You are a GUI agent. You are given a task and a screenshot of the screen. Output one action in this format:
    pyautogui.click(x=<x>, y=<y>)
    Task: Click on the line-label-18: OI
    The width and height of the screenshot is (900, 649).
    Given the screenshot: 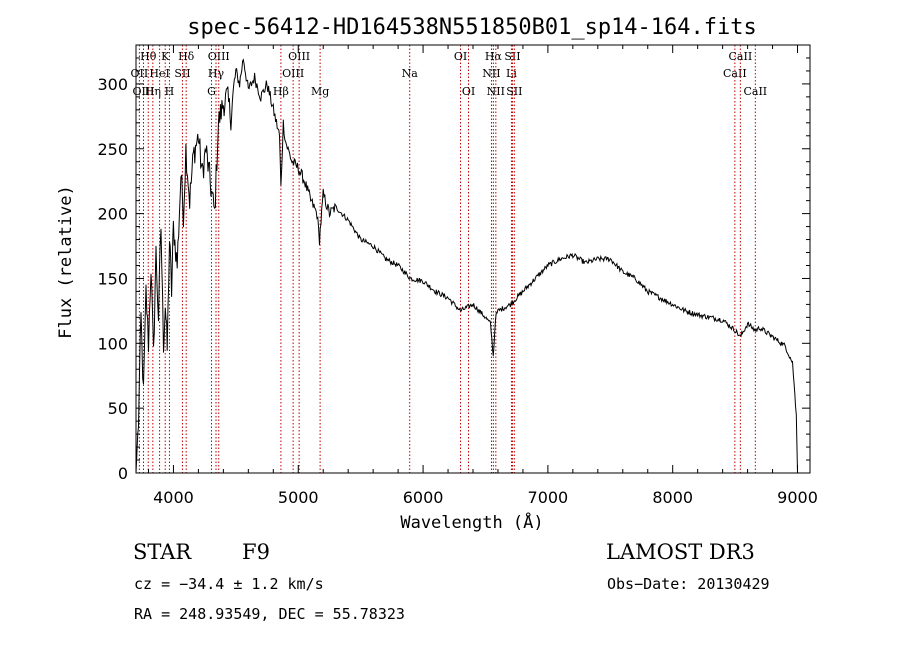 What is the action you would take?
    pyautogui.click(x=468, y=91)
    